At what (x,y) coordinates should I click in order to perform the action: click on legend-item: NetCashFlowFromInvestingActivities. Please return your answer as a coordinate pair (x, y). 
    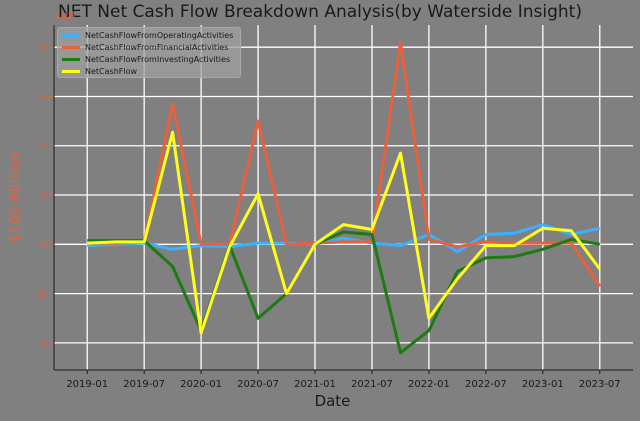
    Looking at the image, I should click on (149, 59).